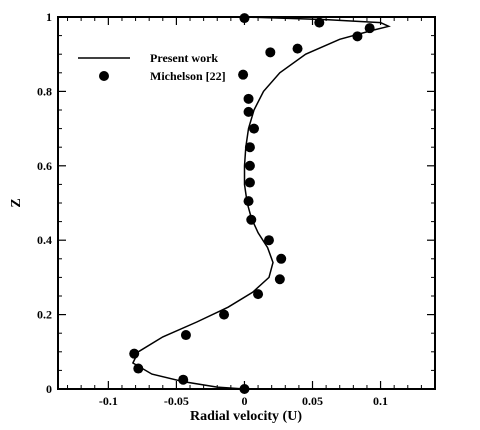 This screenshot has width=480, height=430. Describe the element at coordinates (152, 67) in the screenshot. I see `legend: Present work Michelson [22]` at that location.